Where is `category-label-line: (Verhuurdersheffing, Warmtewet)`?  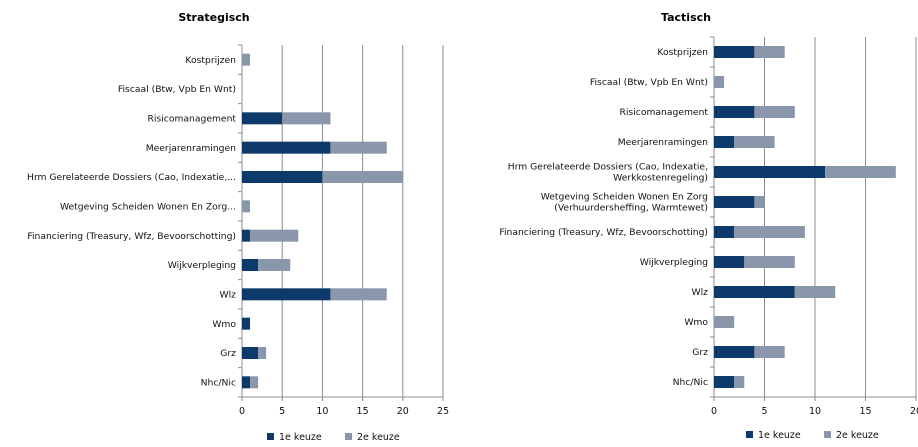 category-label-line: (Verhuurdersheffing, Warmtewet) is located at coordinates (631, 208).